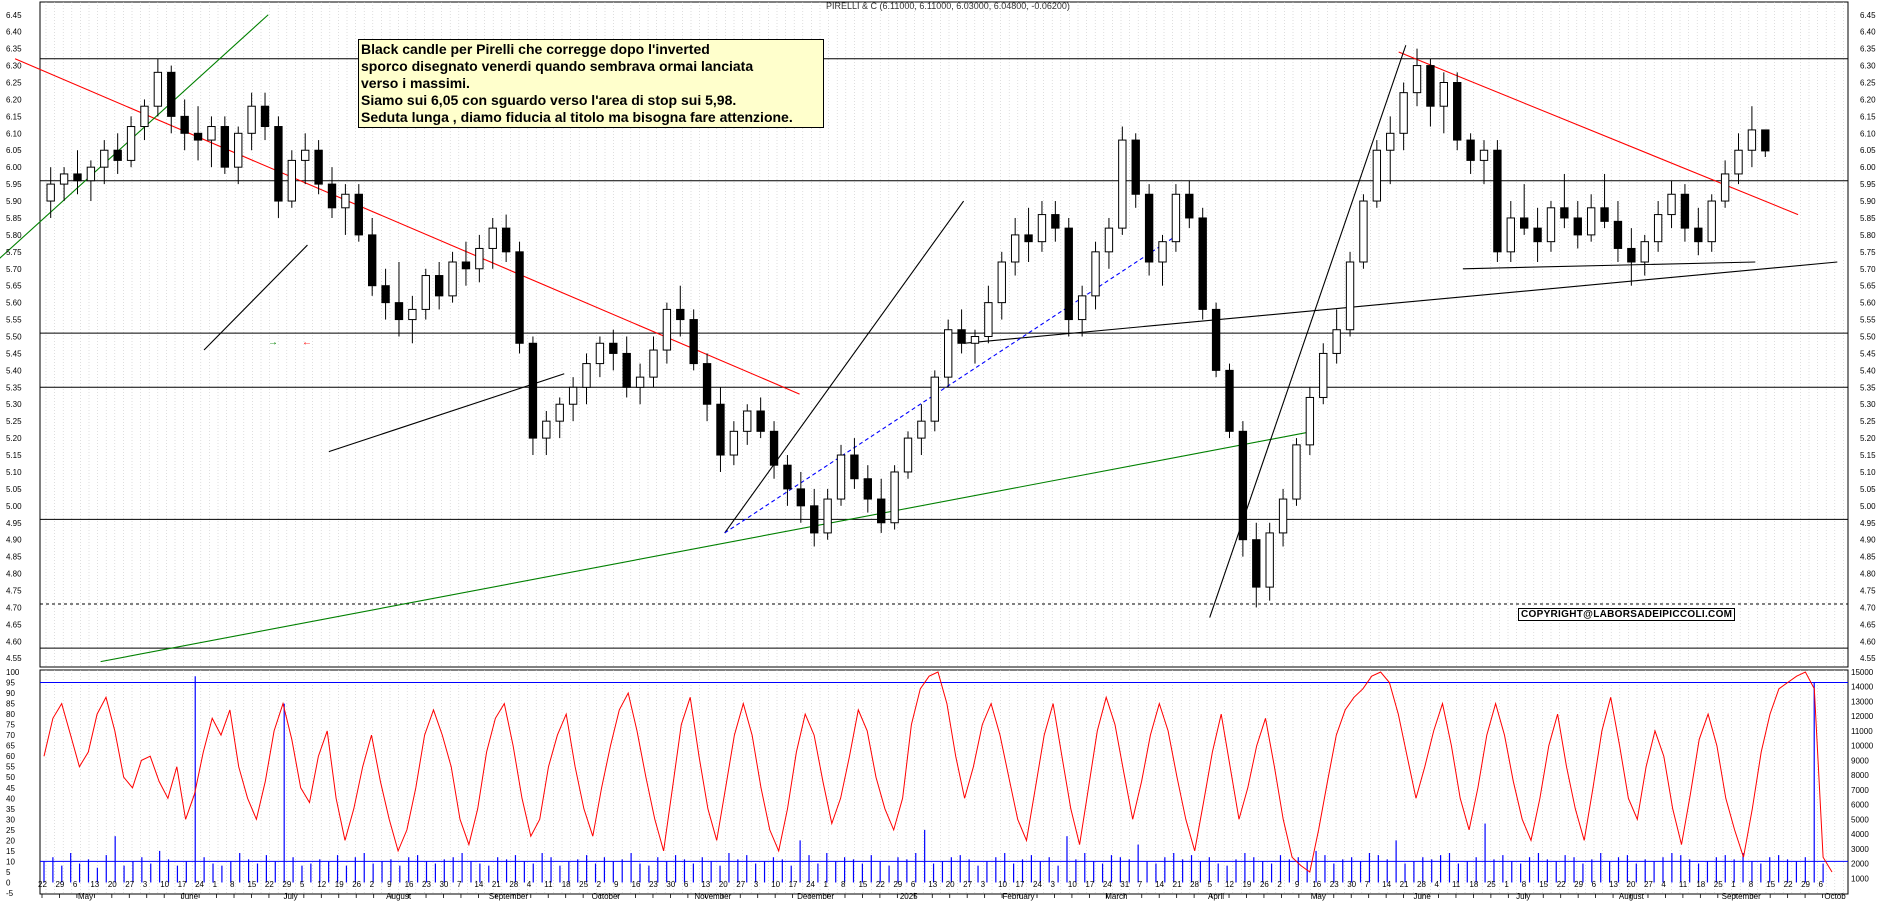 The image size is (1890, 902). Describe the element at coordinates (14, 421) in the screenshot. I see `price-tick-label: 5.25` at that location.